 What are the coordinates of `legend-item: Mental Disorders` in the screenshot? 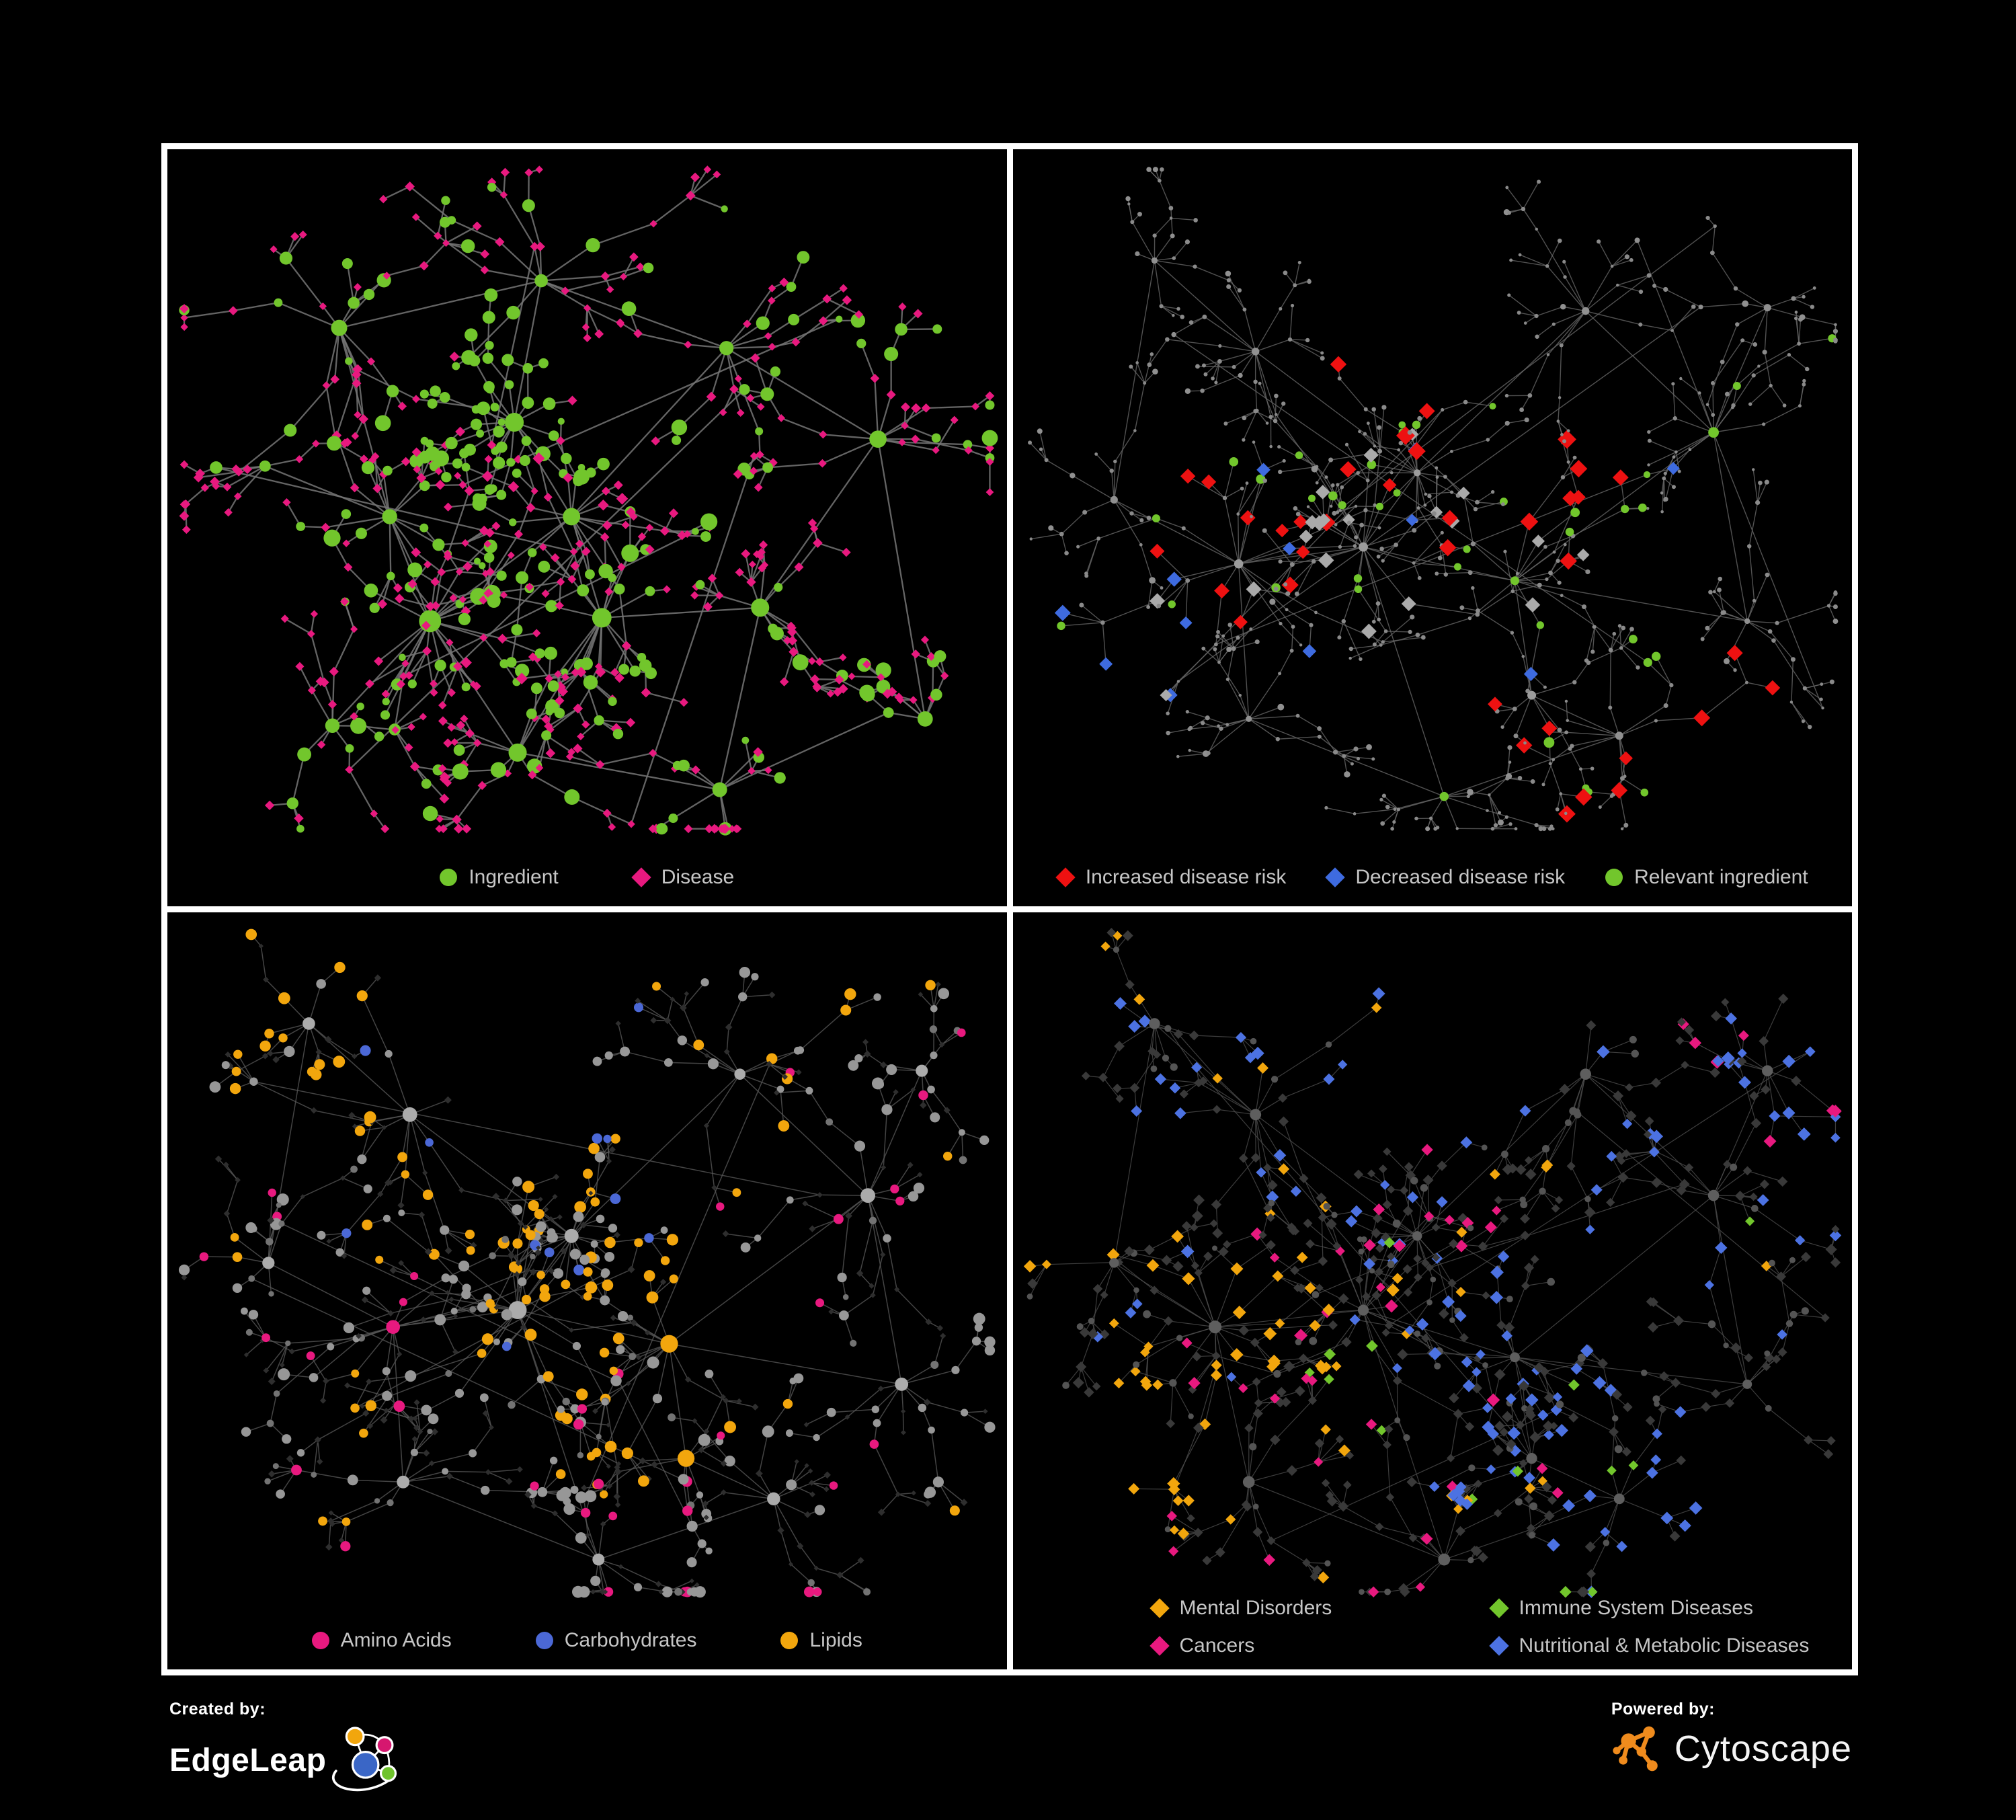 It's located at (1319, 1608).